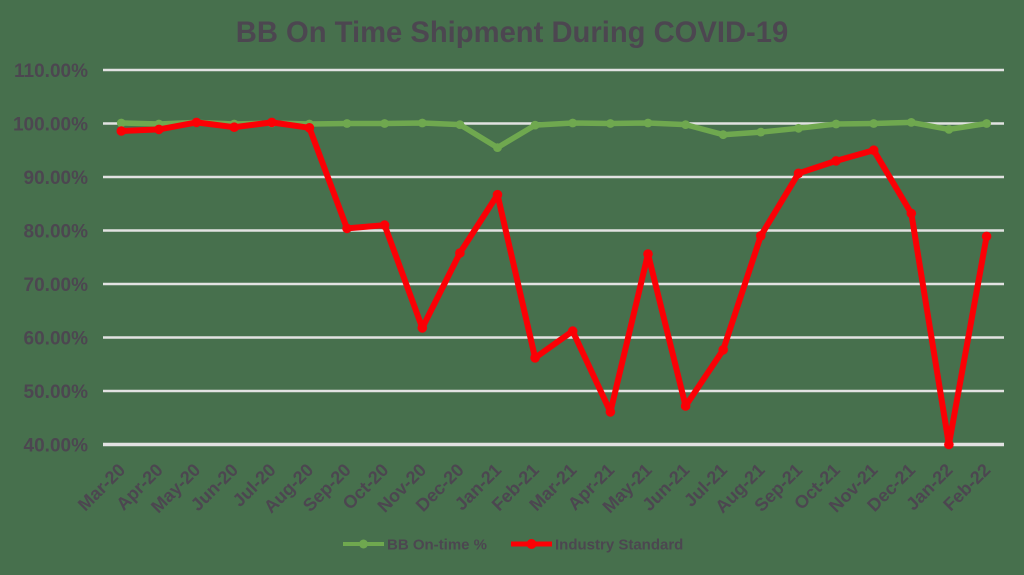 This screenshot has width=1024, height=575. Describe the element at coordinates (51, 71) in the screenshot. I see `svg-text: 110.00%` at that location.